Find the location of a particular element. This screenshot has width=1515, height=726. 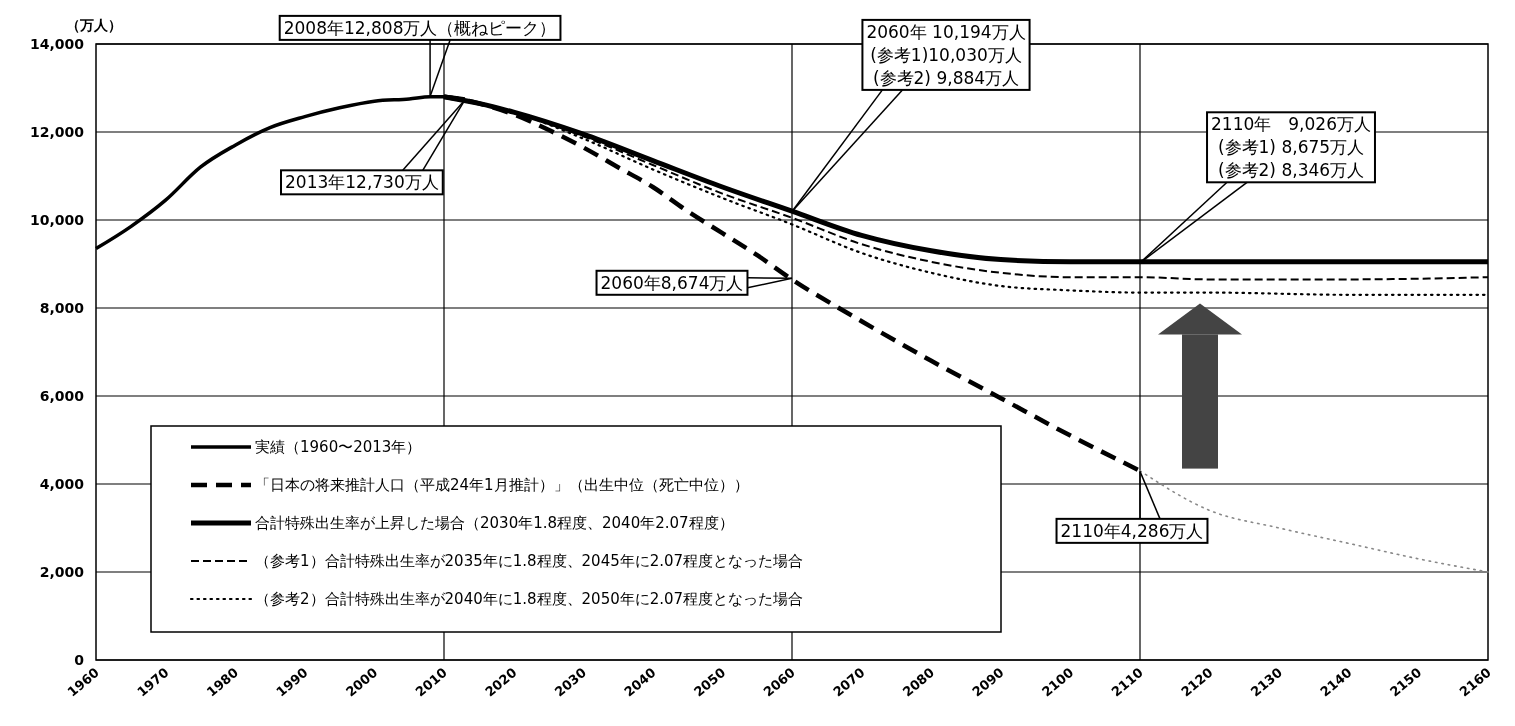

legend-label: （参考1）合計特殊出生率が2035年に1.8程度、2045年に2.07程度となった場合 is located at coordinates (529, 561).